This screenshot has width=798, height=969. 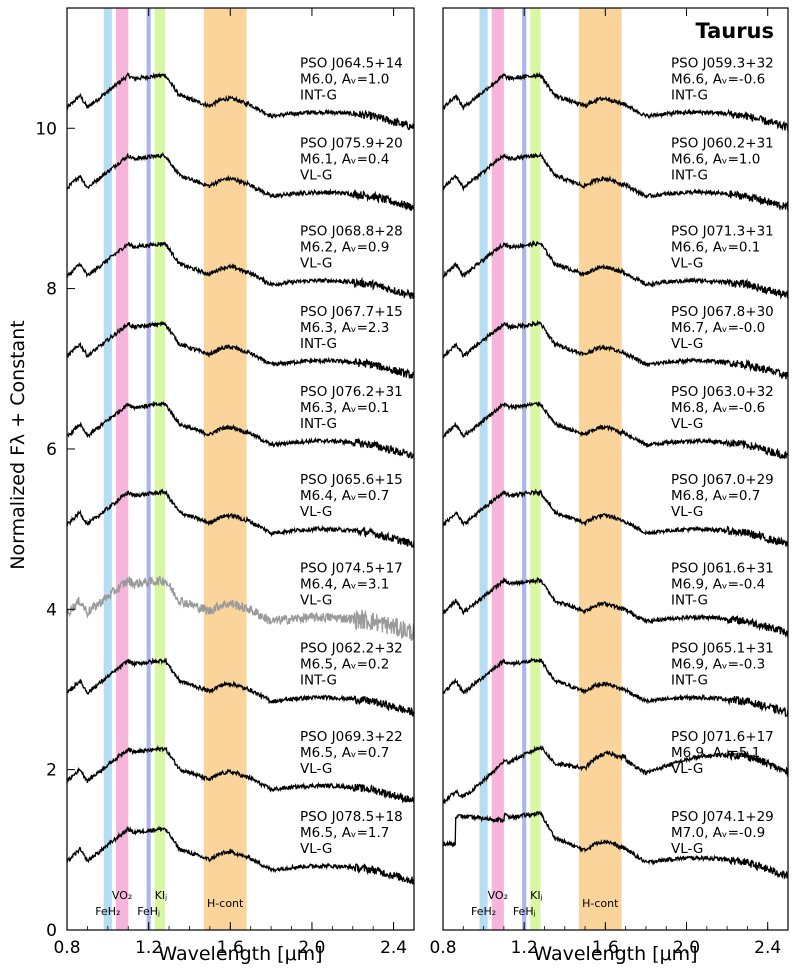 What do you see at coordinates (344, 79) in the screenshot?
I see `spectrum-label: M6.0, Aᵥ=1.0` at bounding box center [344, 79].